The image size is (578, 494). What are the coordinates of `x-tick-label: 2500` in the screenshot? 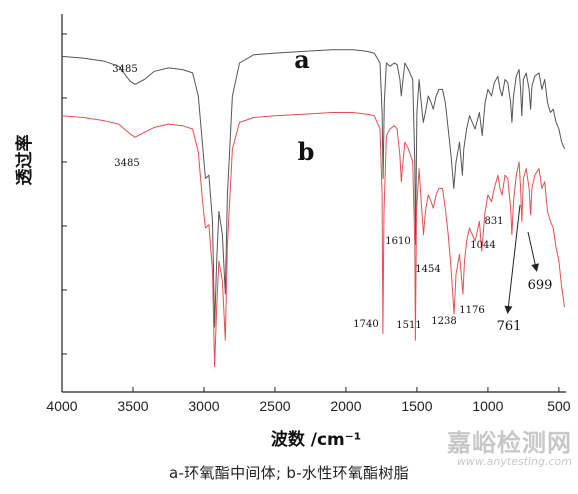 It's located at (274, 406).